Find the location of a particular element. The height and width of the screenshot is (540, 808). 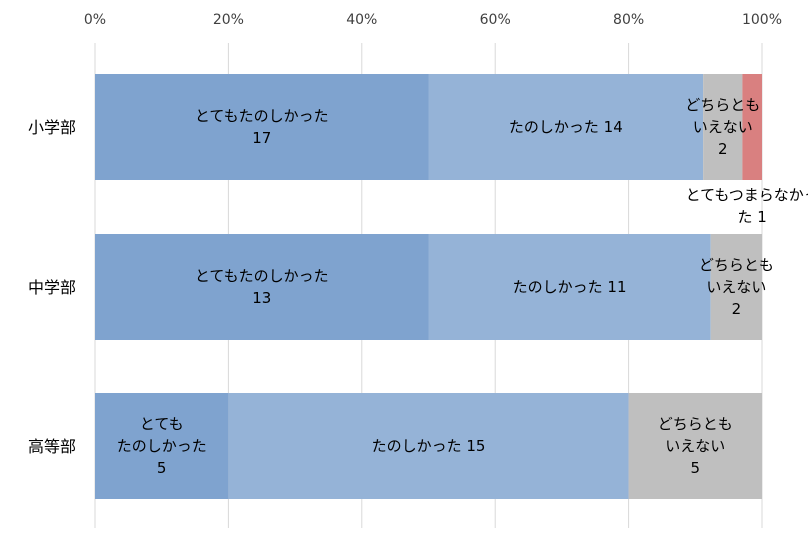

data-label: とてもたのしかった 5 is located at coordinates (162, 446).